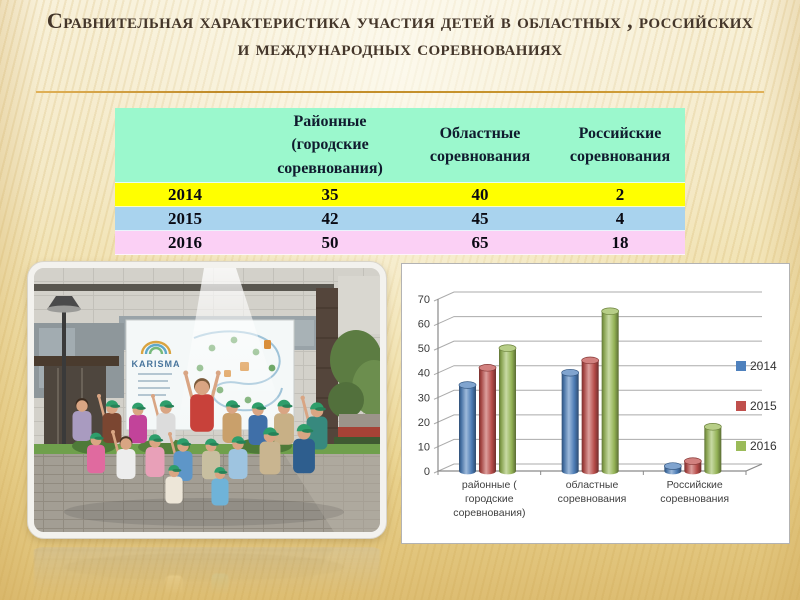 Image resolution: width=800 pixels, height=600 pixels. I want to click on value-cell: 50, so click(330, 242).